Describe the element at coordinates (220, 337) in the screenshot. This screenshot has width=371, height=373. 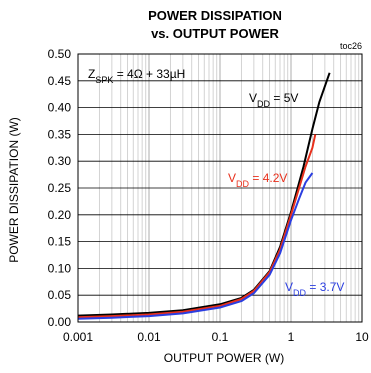
I see `x-tick-label: 0.1` at that location.